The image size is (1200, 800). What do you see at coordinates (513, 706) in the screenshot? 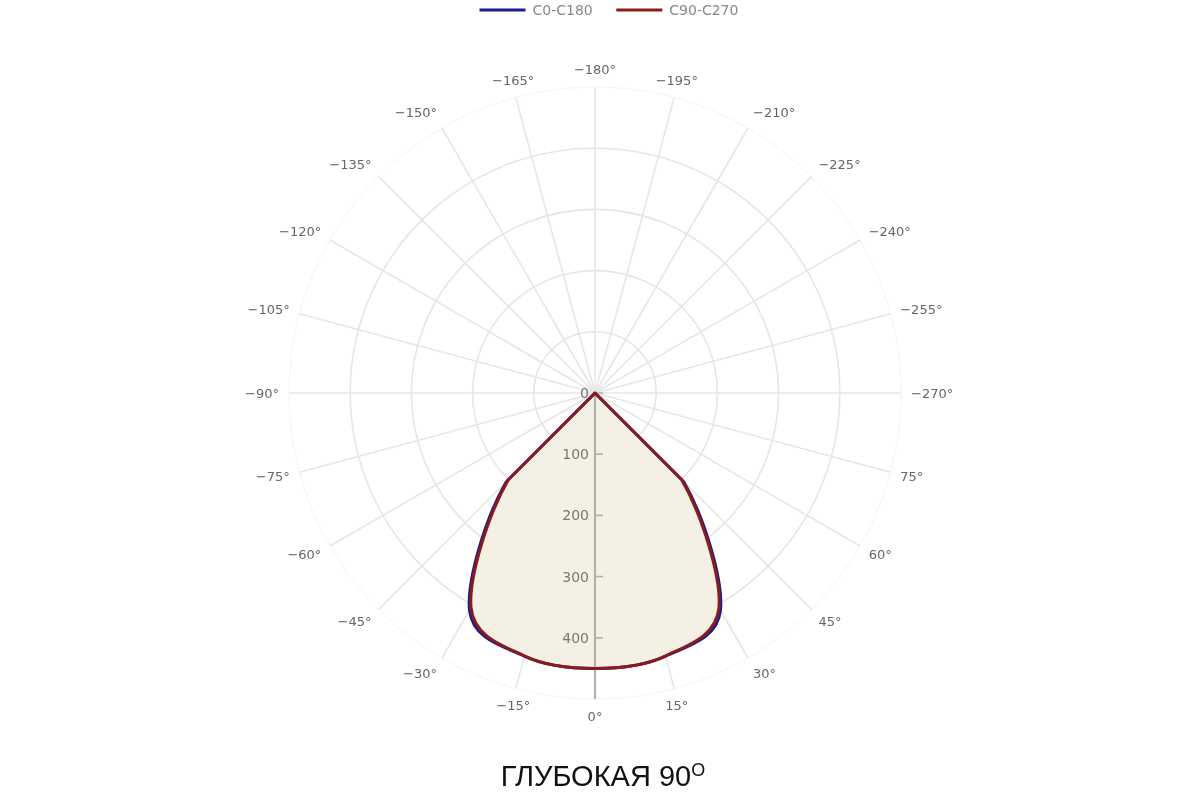
I see `spoke-label: −15°` at bounding box center [513, 706].